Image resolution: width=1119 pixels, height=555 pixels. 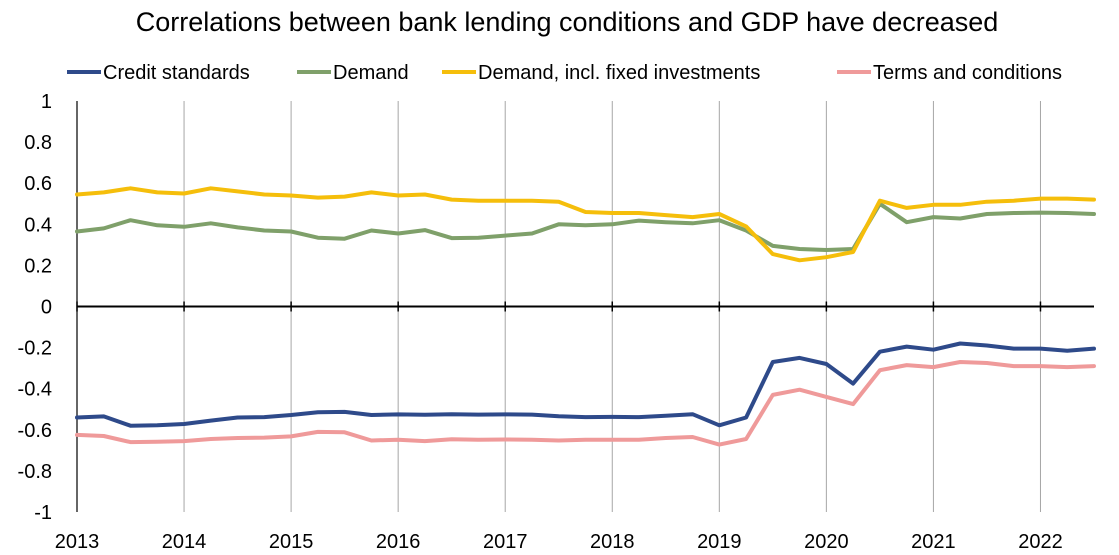 I want to click on series-line-demand, so click(x=585, y=226).